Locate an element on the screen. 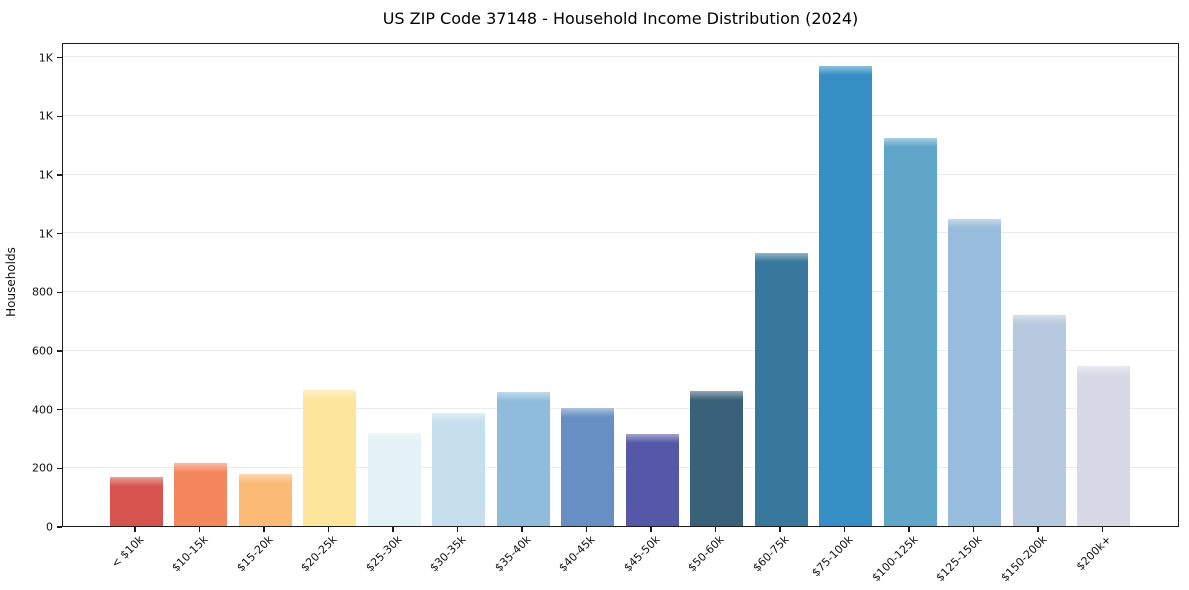 The height and width of the screenshot is (590, 1189). x-tick-label: < $10k is located at coordinates (127, 552).